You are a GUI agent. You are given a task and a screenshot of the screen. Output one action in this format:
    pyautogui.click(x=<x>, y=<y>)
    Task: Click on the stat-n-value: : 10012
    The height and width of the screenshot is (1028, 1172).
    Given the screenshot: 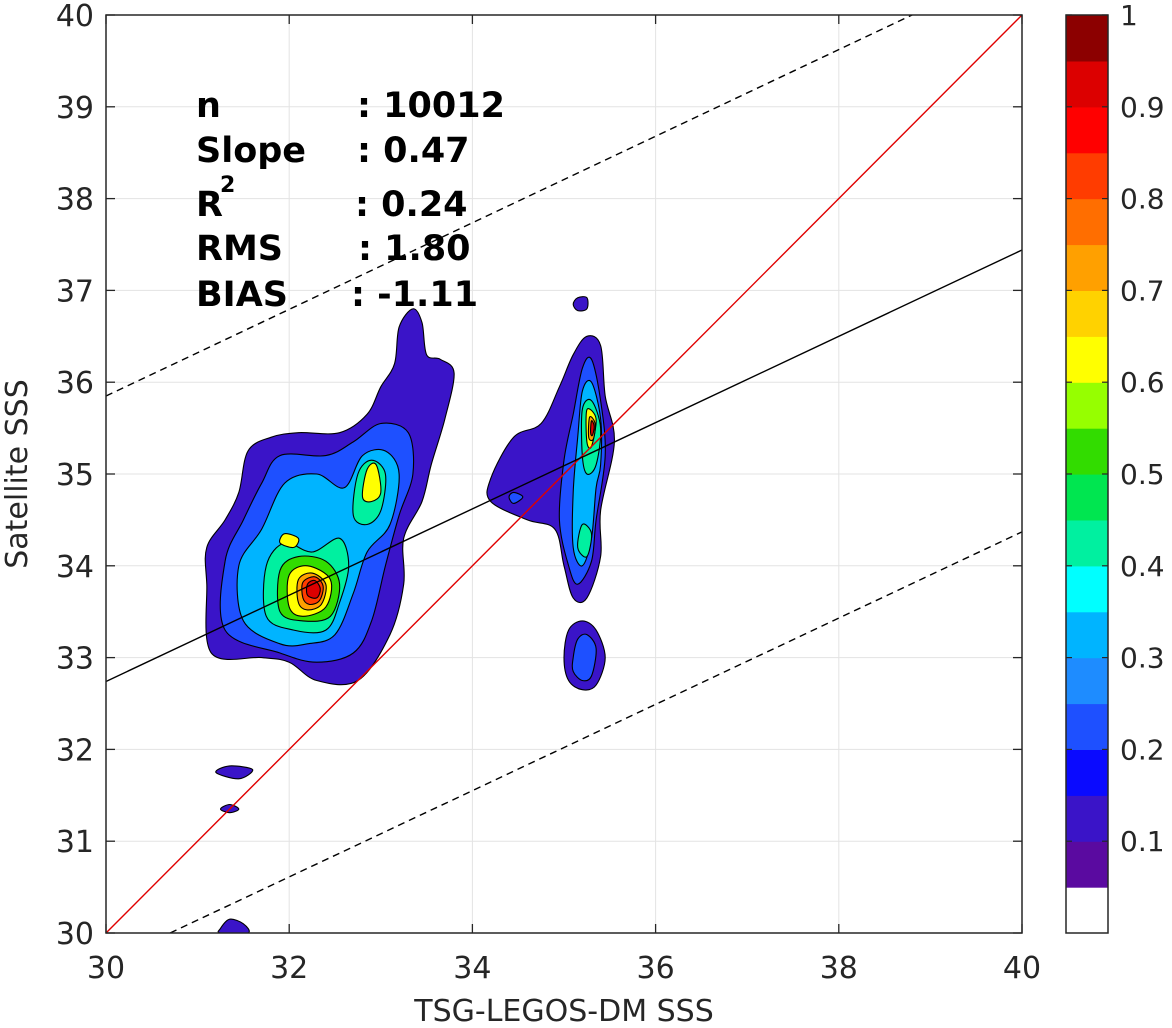 What is the action you would take?
    pyautogui.click(x=431, y=106)
    